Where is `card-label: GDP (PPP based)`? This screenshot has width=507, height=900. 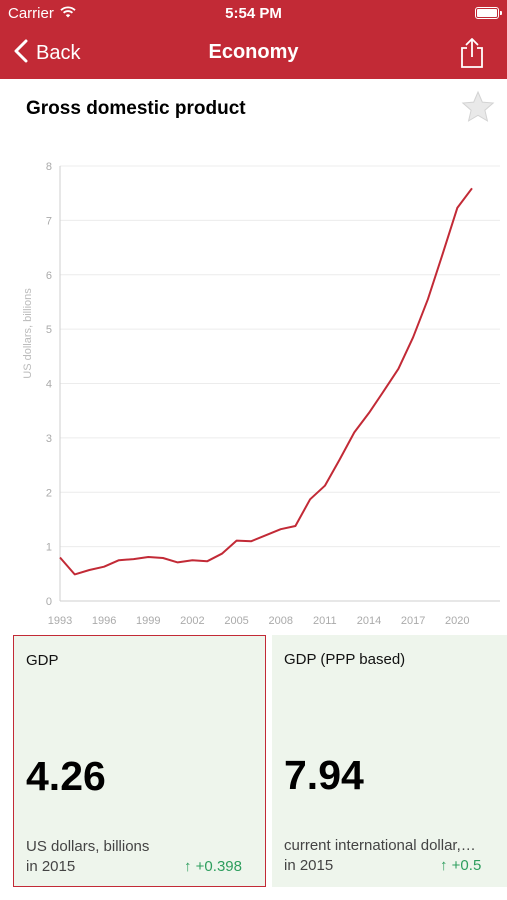
card-label: GDP (PPP based) is located at coordinates (345, 659).